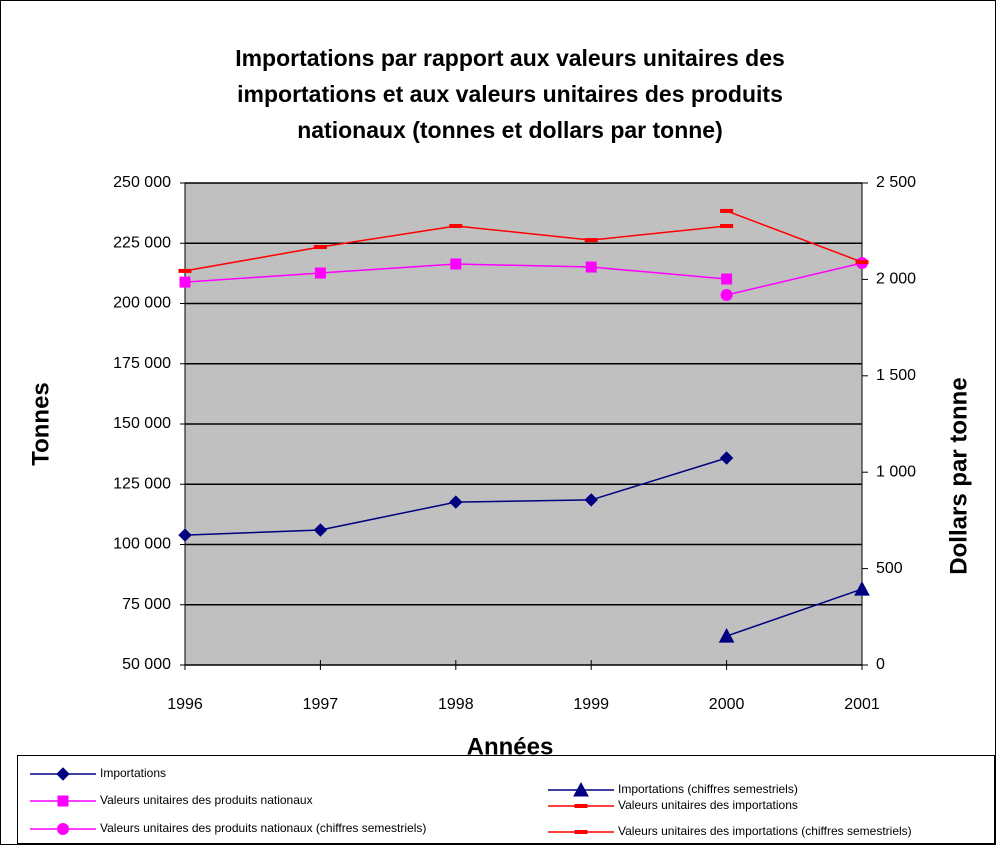 Image resolution: width=997 pixels, height=846 pixels. What do you see at coordinates (880, 664) in the screenshot?
I see `y2-tick-label: 0` at bounding box center [880, 664].